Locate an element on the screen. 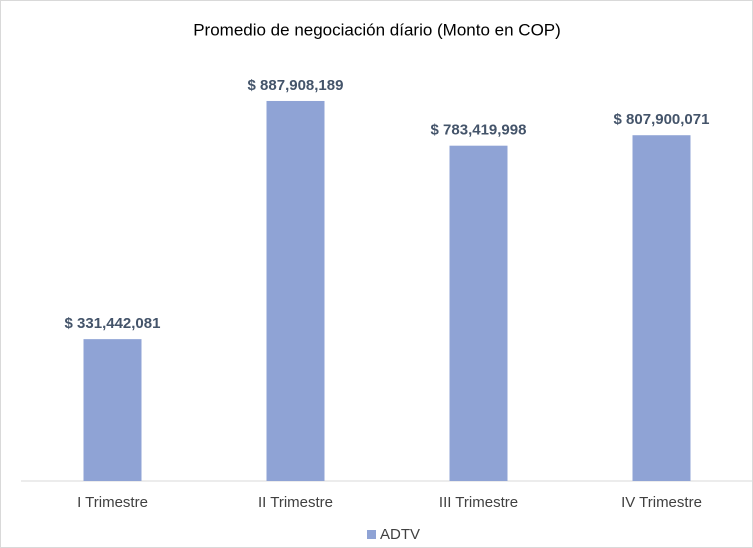 The image size is (753, 548). data-label: $ 887,908,189 is located at coordinates (296, 85).